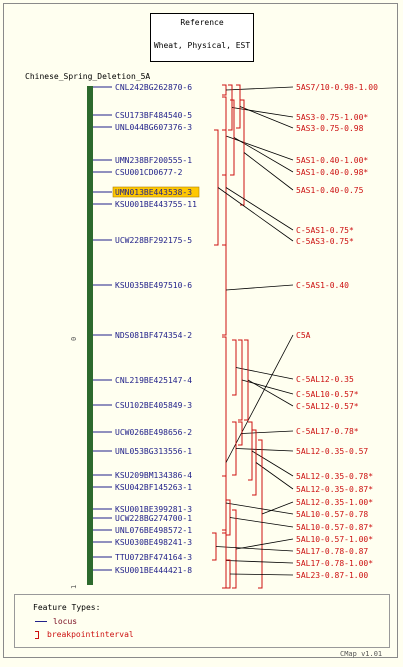 The width and height of the screenshot is (403, 667). What do you see at coordinates (88, 76) in the screenshot?
I see `chromosome-title: Chinese_Spring_Deletion_5A` at bounding box center [88, 76].